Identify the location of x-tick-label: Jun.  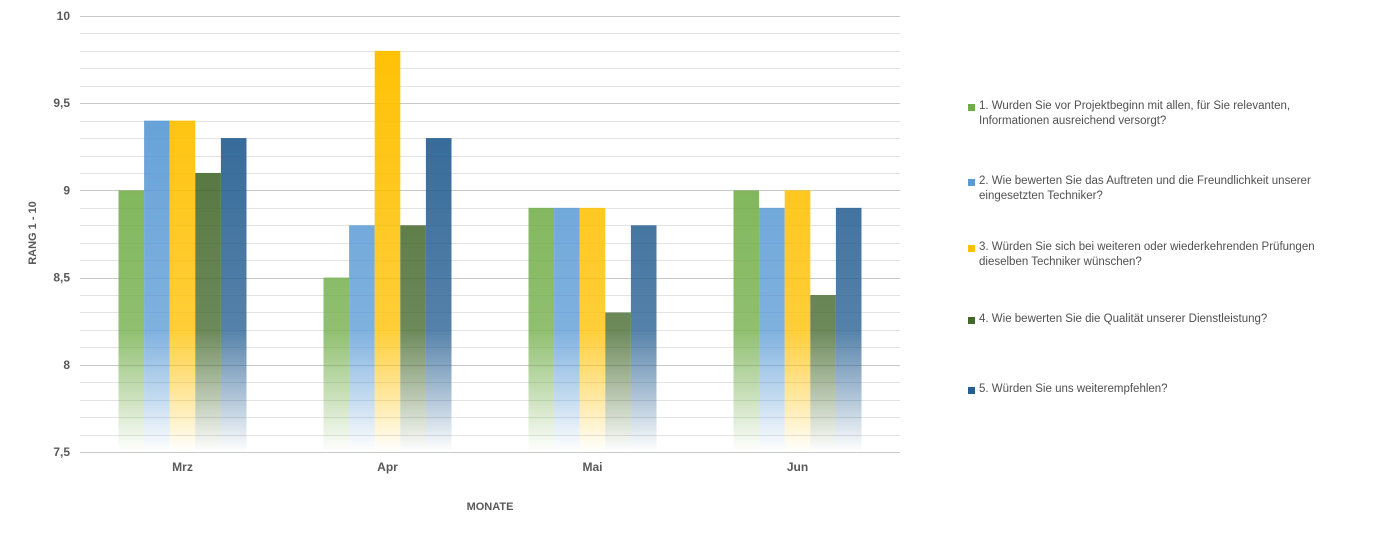
(797, 467).